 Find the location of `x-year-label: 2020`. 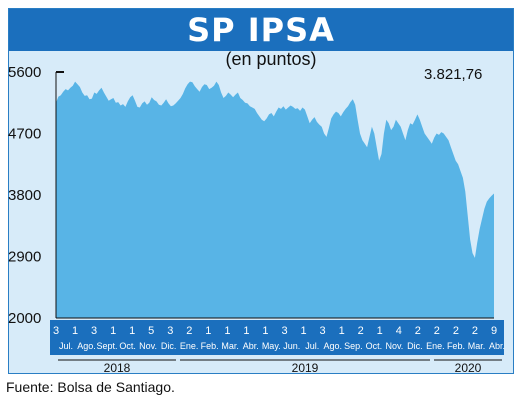

x-year-label: 2020 is located at coordinates (468, 368).